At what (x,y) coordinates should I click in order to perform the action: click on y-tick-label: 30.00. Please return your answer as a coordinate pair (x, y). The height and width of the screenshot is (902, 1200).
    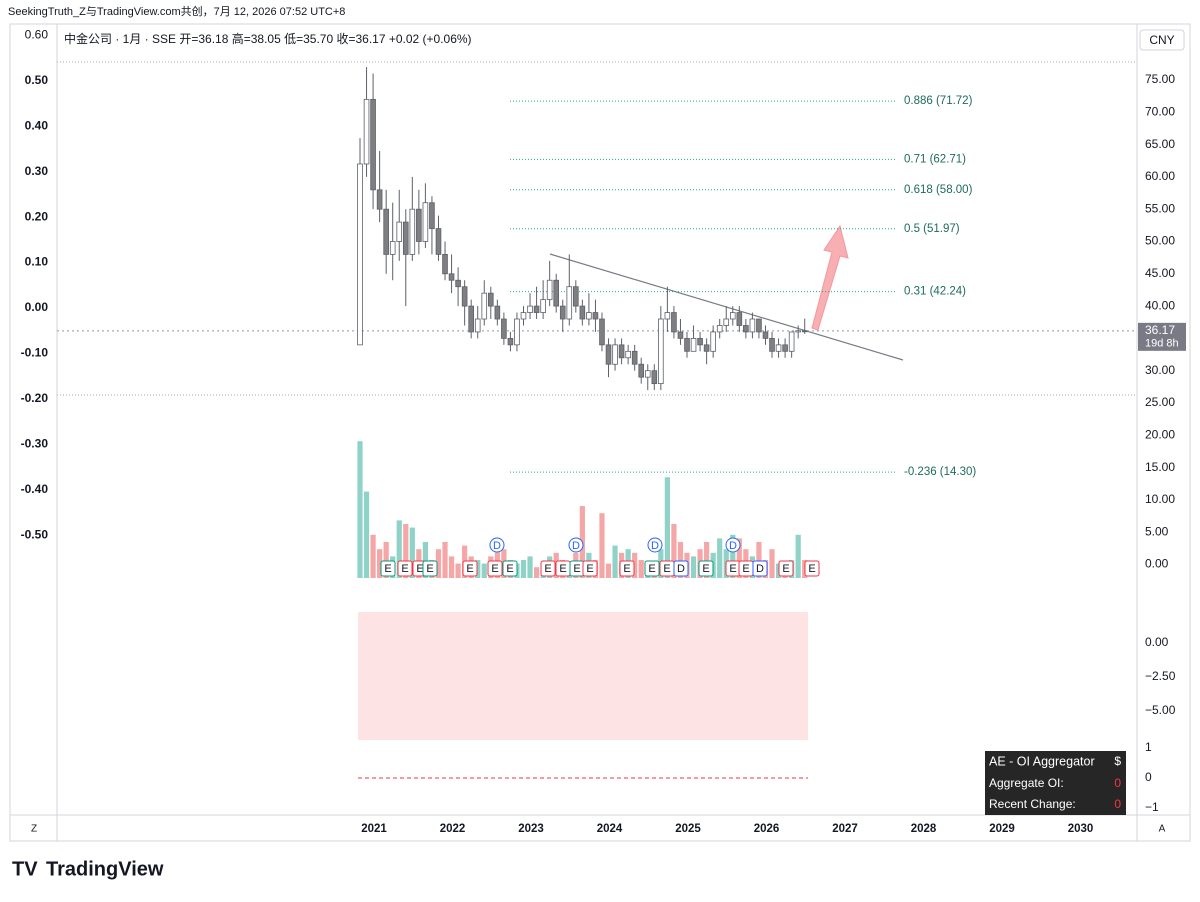
    Looking at the image, I should click on (1160, 370).